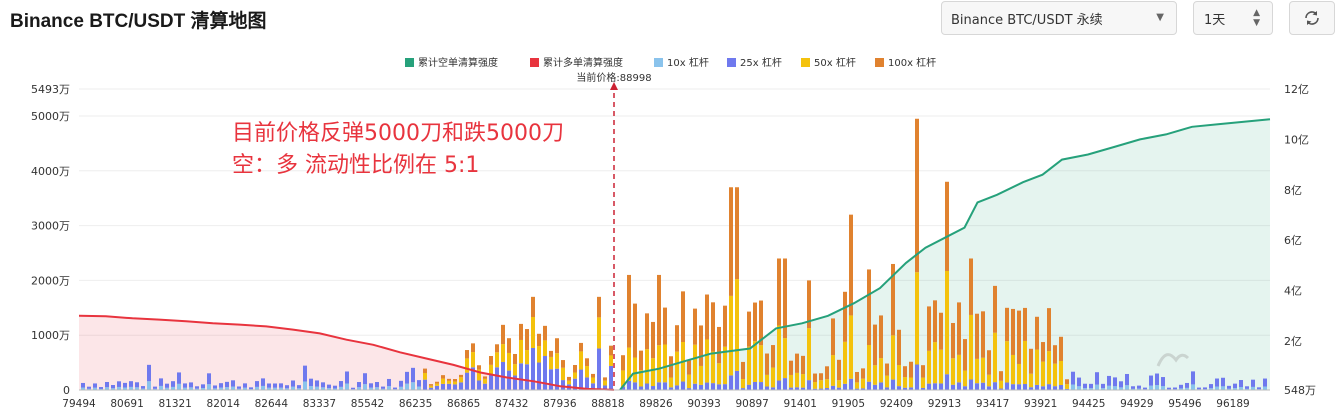 The width and height of the screenshot is (1342, 413). What do you see at coordinates (511, 404) in the screenshot?
I see `x-tick-label: 87432` at bounding box center [511, 404].